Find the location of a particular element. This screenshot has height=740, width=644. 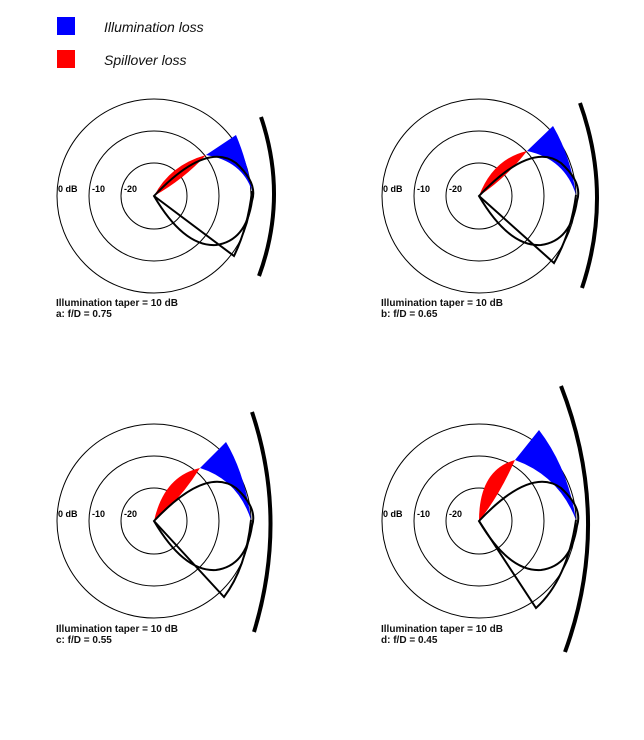

caption-taper-a: Illumination taper = 10 dB is located at coordinates (117, 303).